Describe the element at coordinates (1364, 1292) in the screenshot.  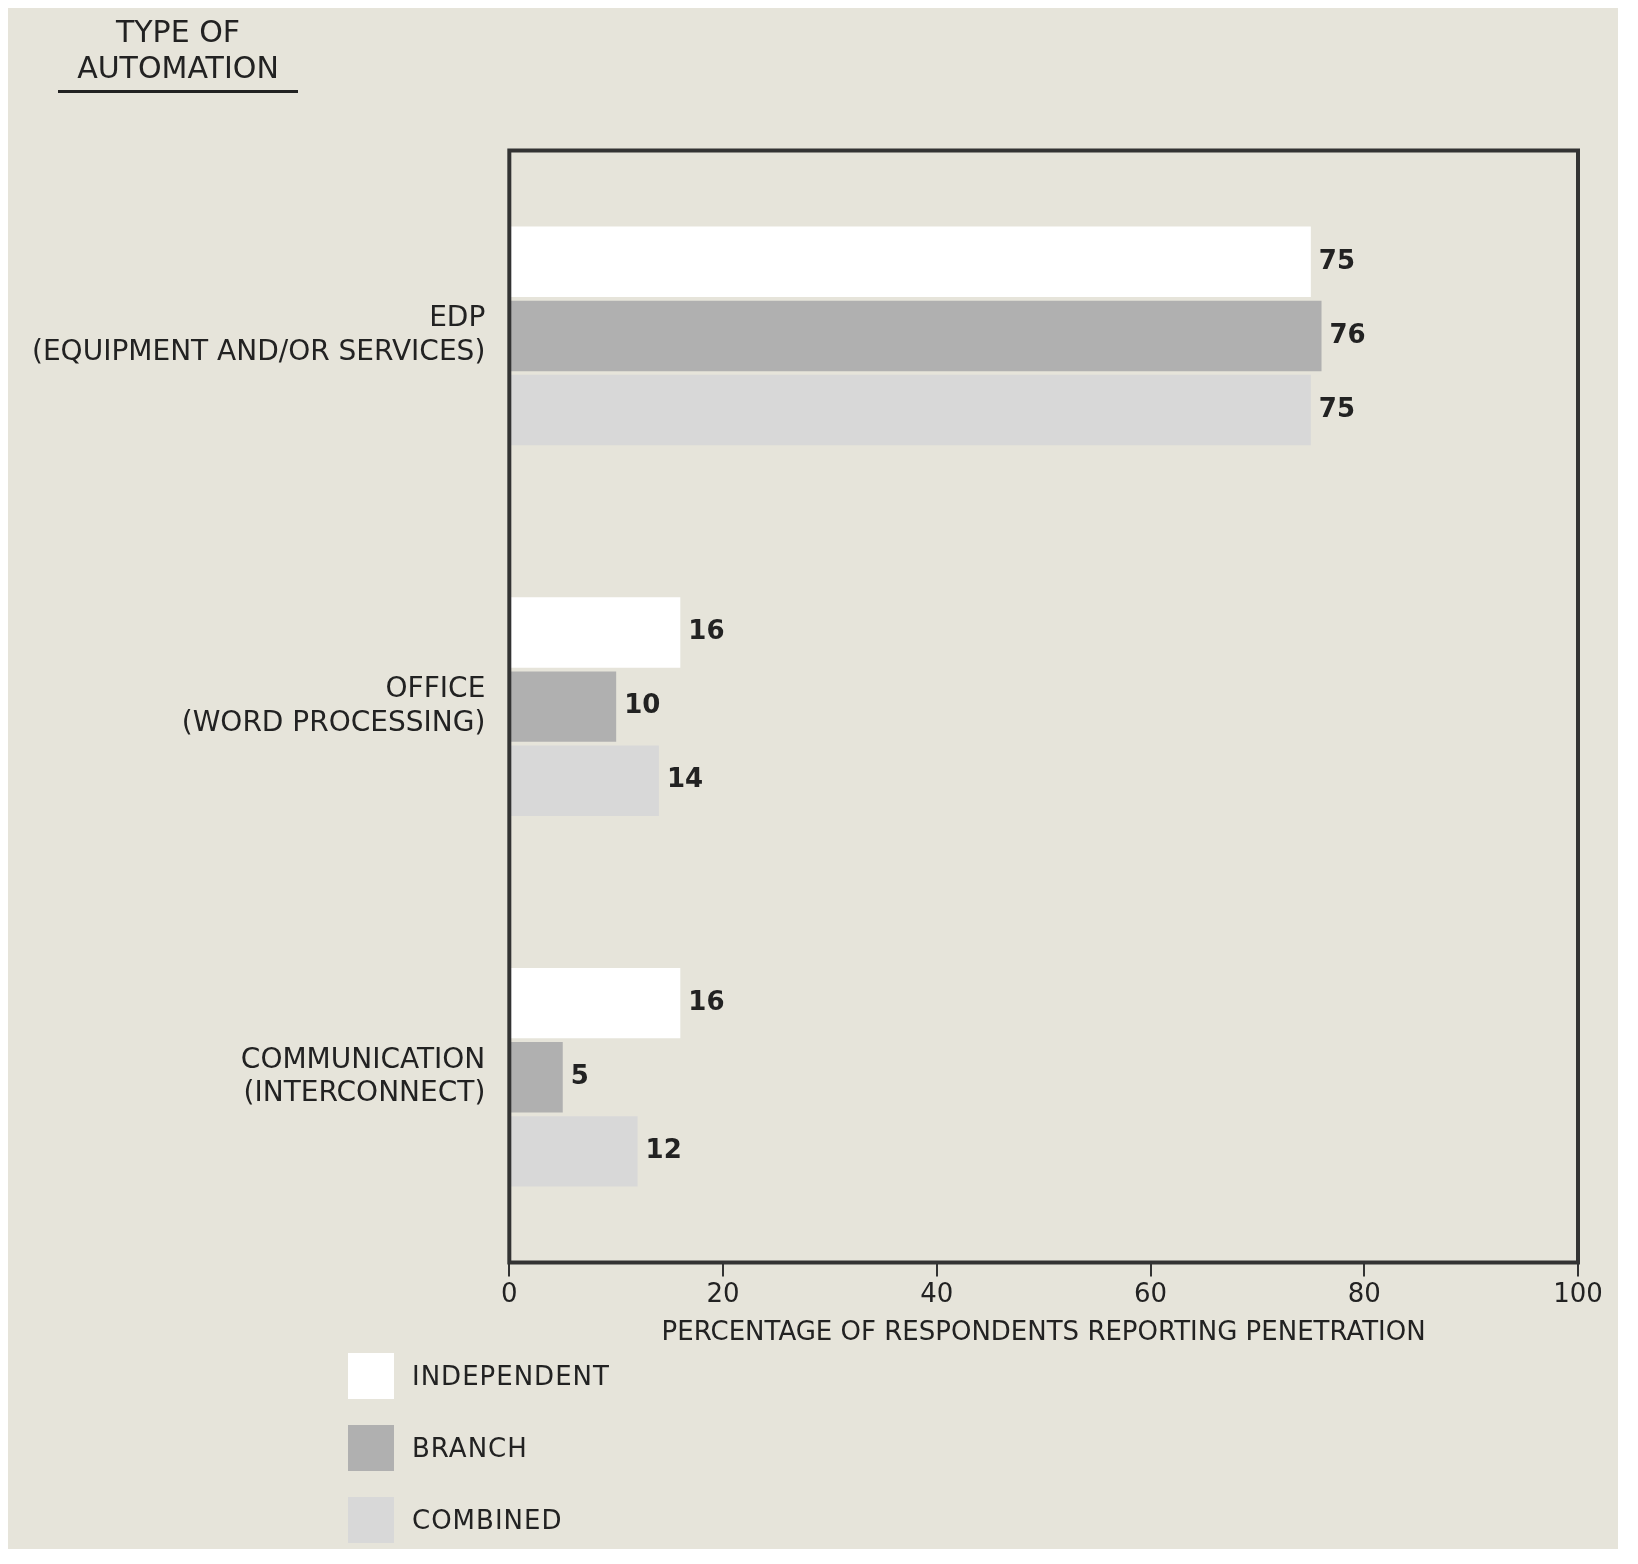
I see `x-tick-label: 80` at that location.